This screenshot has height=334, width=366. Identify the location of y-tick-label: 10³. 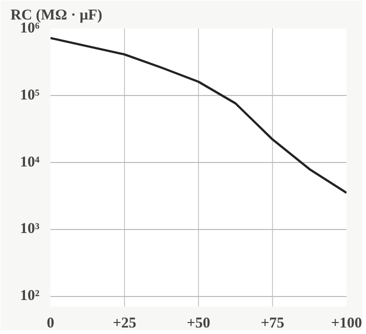
(30, 229).